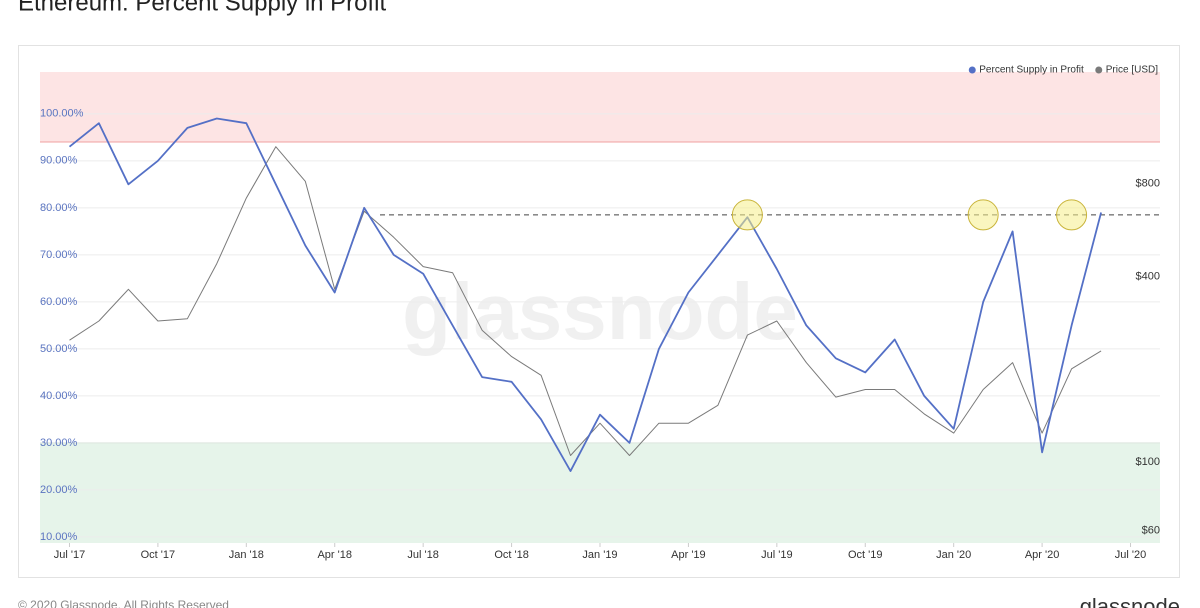 The image size is (1200, 608). What do you see at coordinates (59, 396) in the screenshot?
I see `y-tick-label: 40.00%` at bounding box center [59, 396].